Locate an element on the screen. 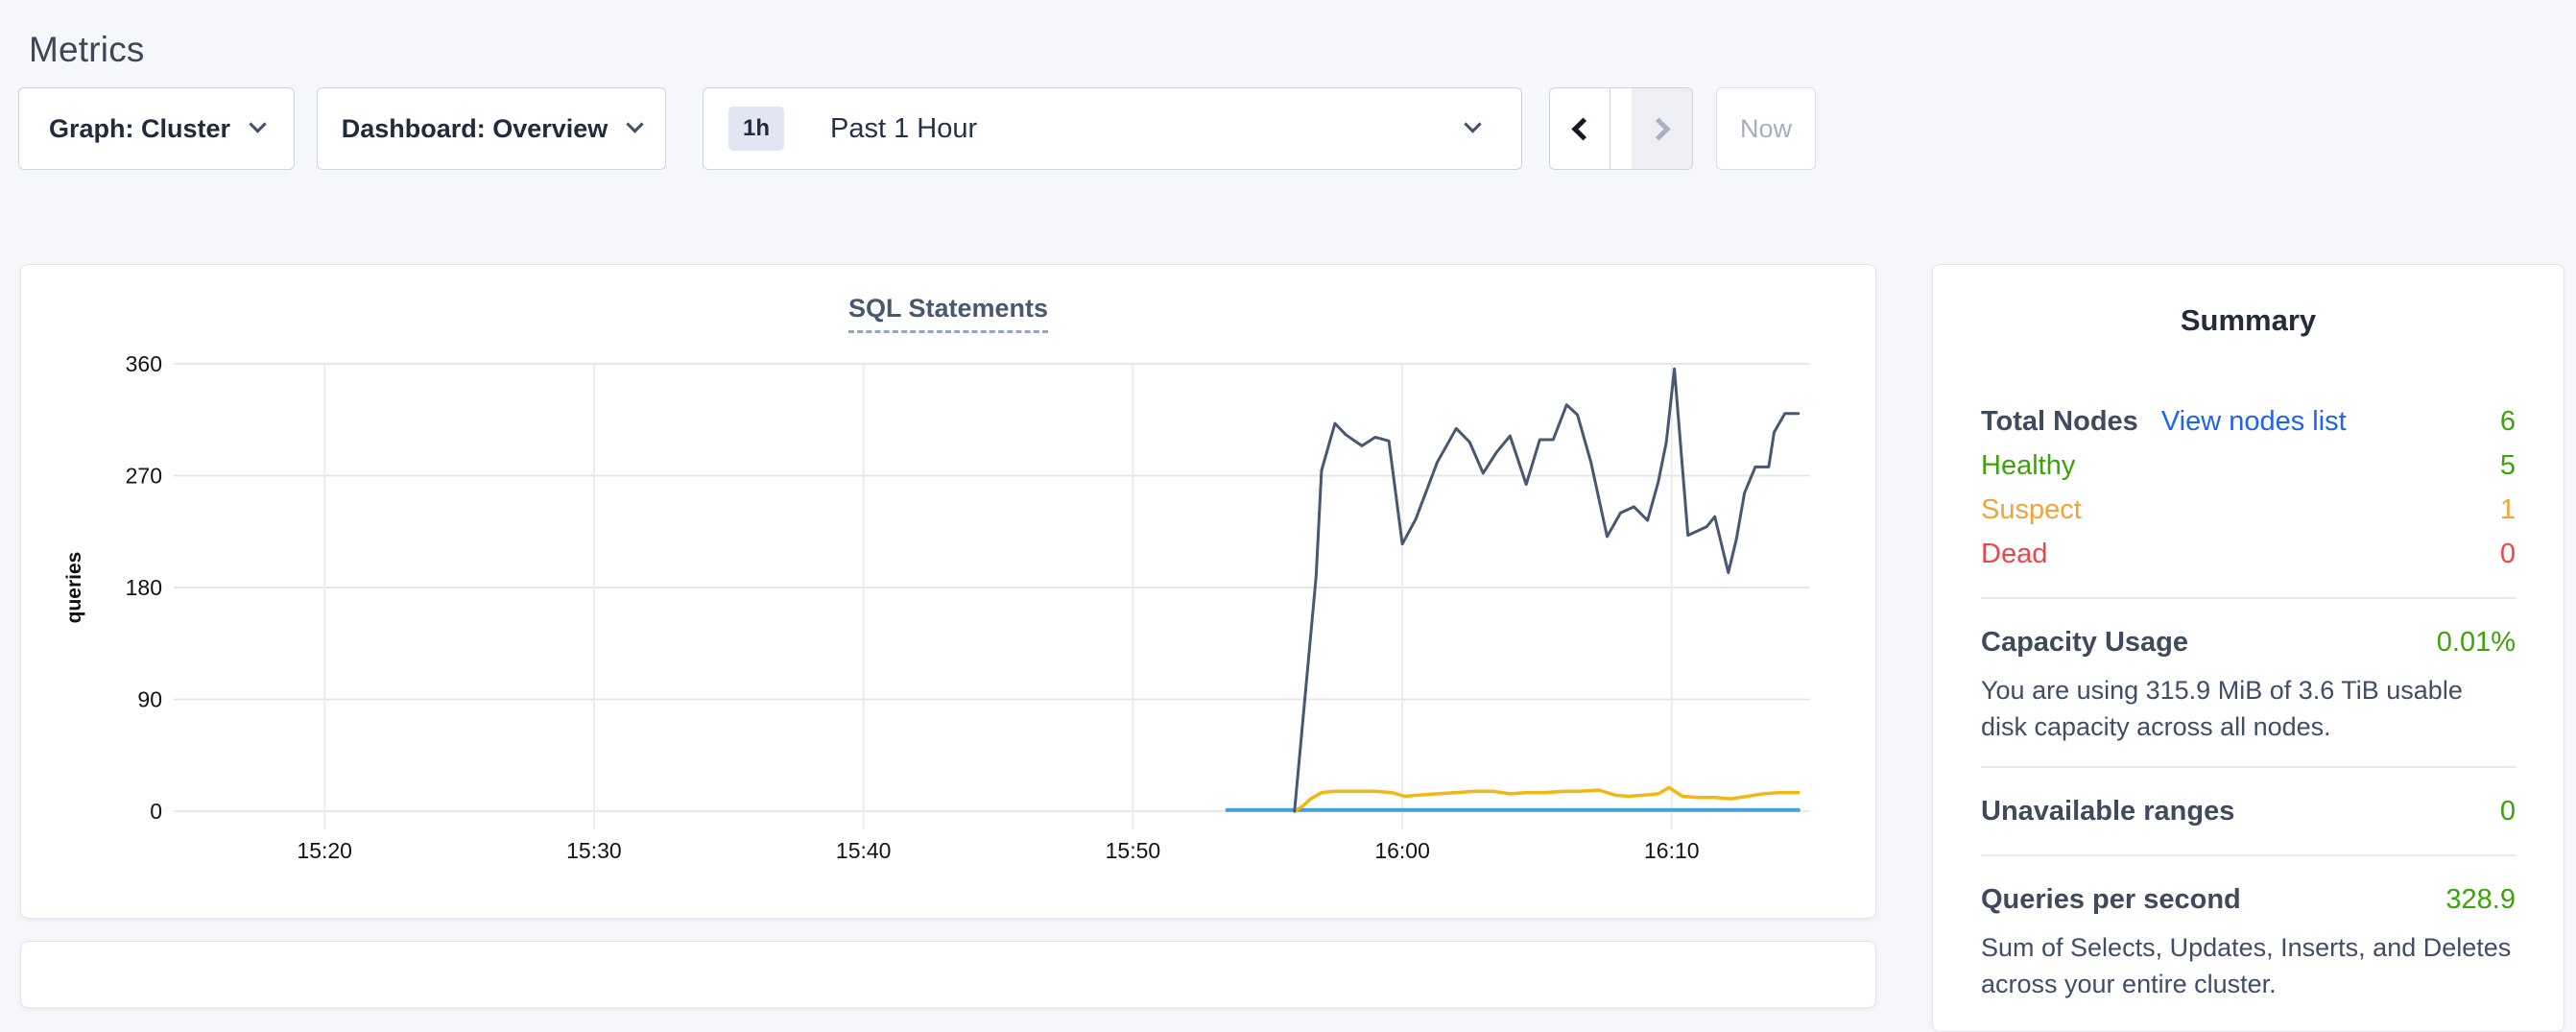 This screenshot has width=2576, height=1032. svg-text: 16:00 is located at coordinates (1402, 851).